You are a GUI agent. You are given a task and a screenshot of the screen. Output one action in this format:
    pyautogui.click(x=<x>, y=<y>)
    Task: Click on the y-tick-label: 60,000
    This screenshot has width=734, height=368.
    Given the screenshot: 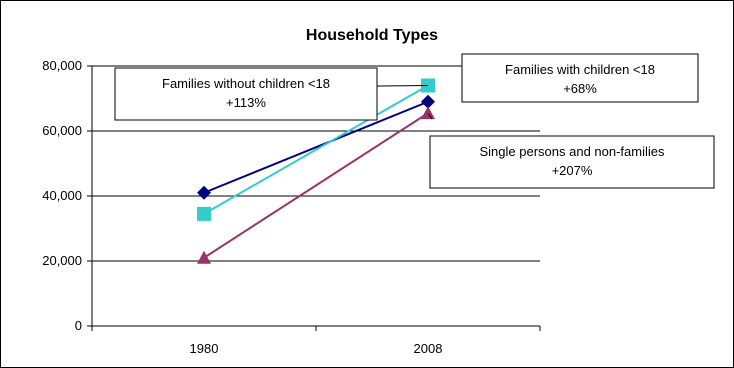 What is the action you would take?
    pyautogui.click(x=62, y=130)
    